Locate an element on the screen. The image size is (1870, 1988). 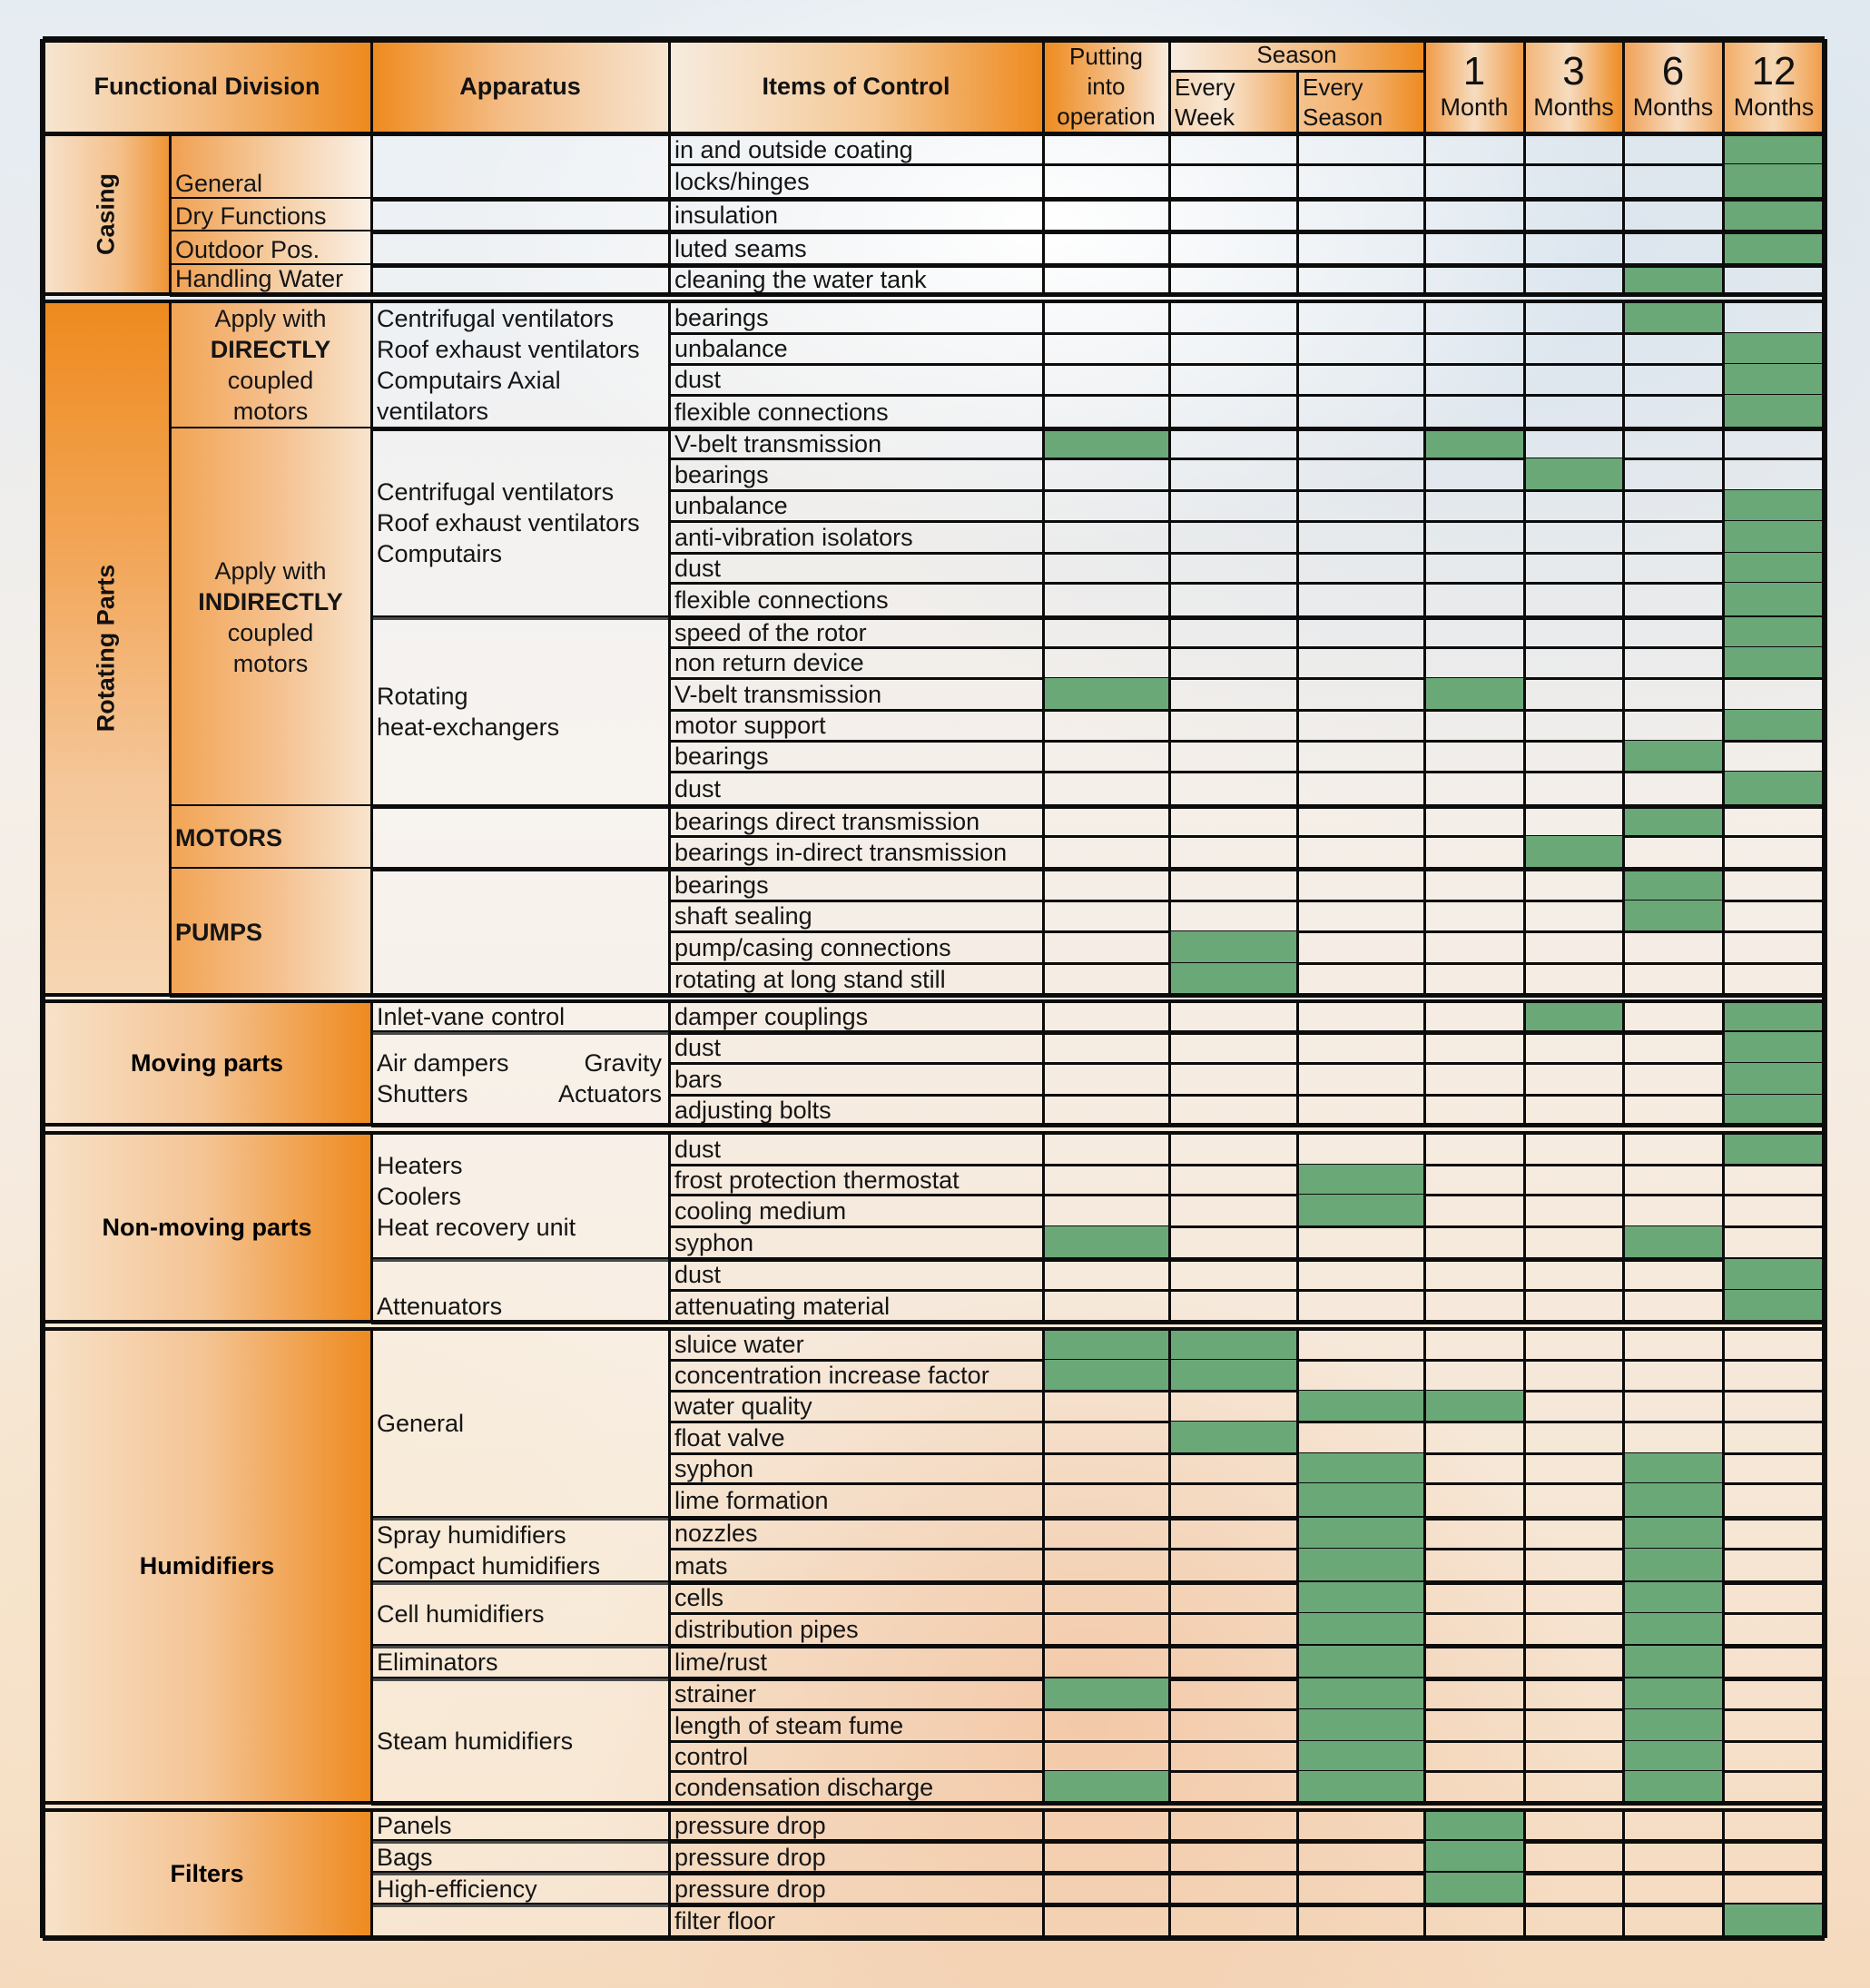
table-row-item: nozzles is located at coordinates (856, 1533).